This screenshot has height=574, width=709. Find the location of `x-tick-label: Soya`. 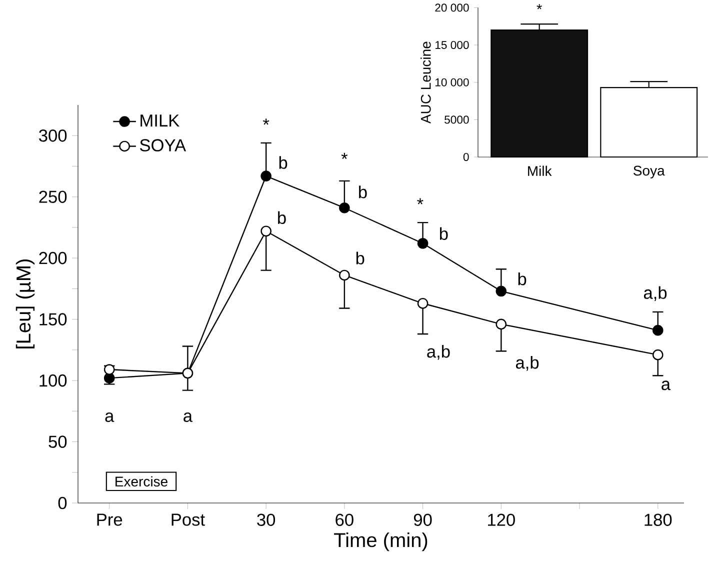

x-tick-label: Soya is located at coordinates (649, 172).